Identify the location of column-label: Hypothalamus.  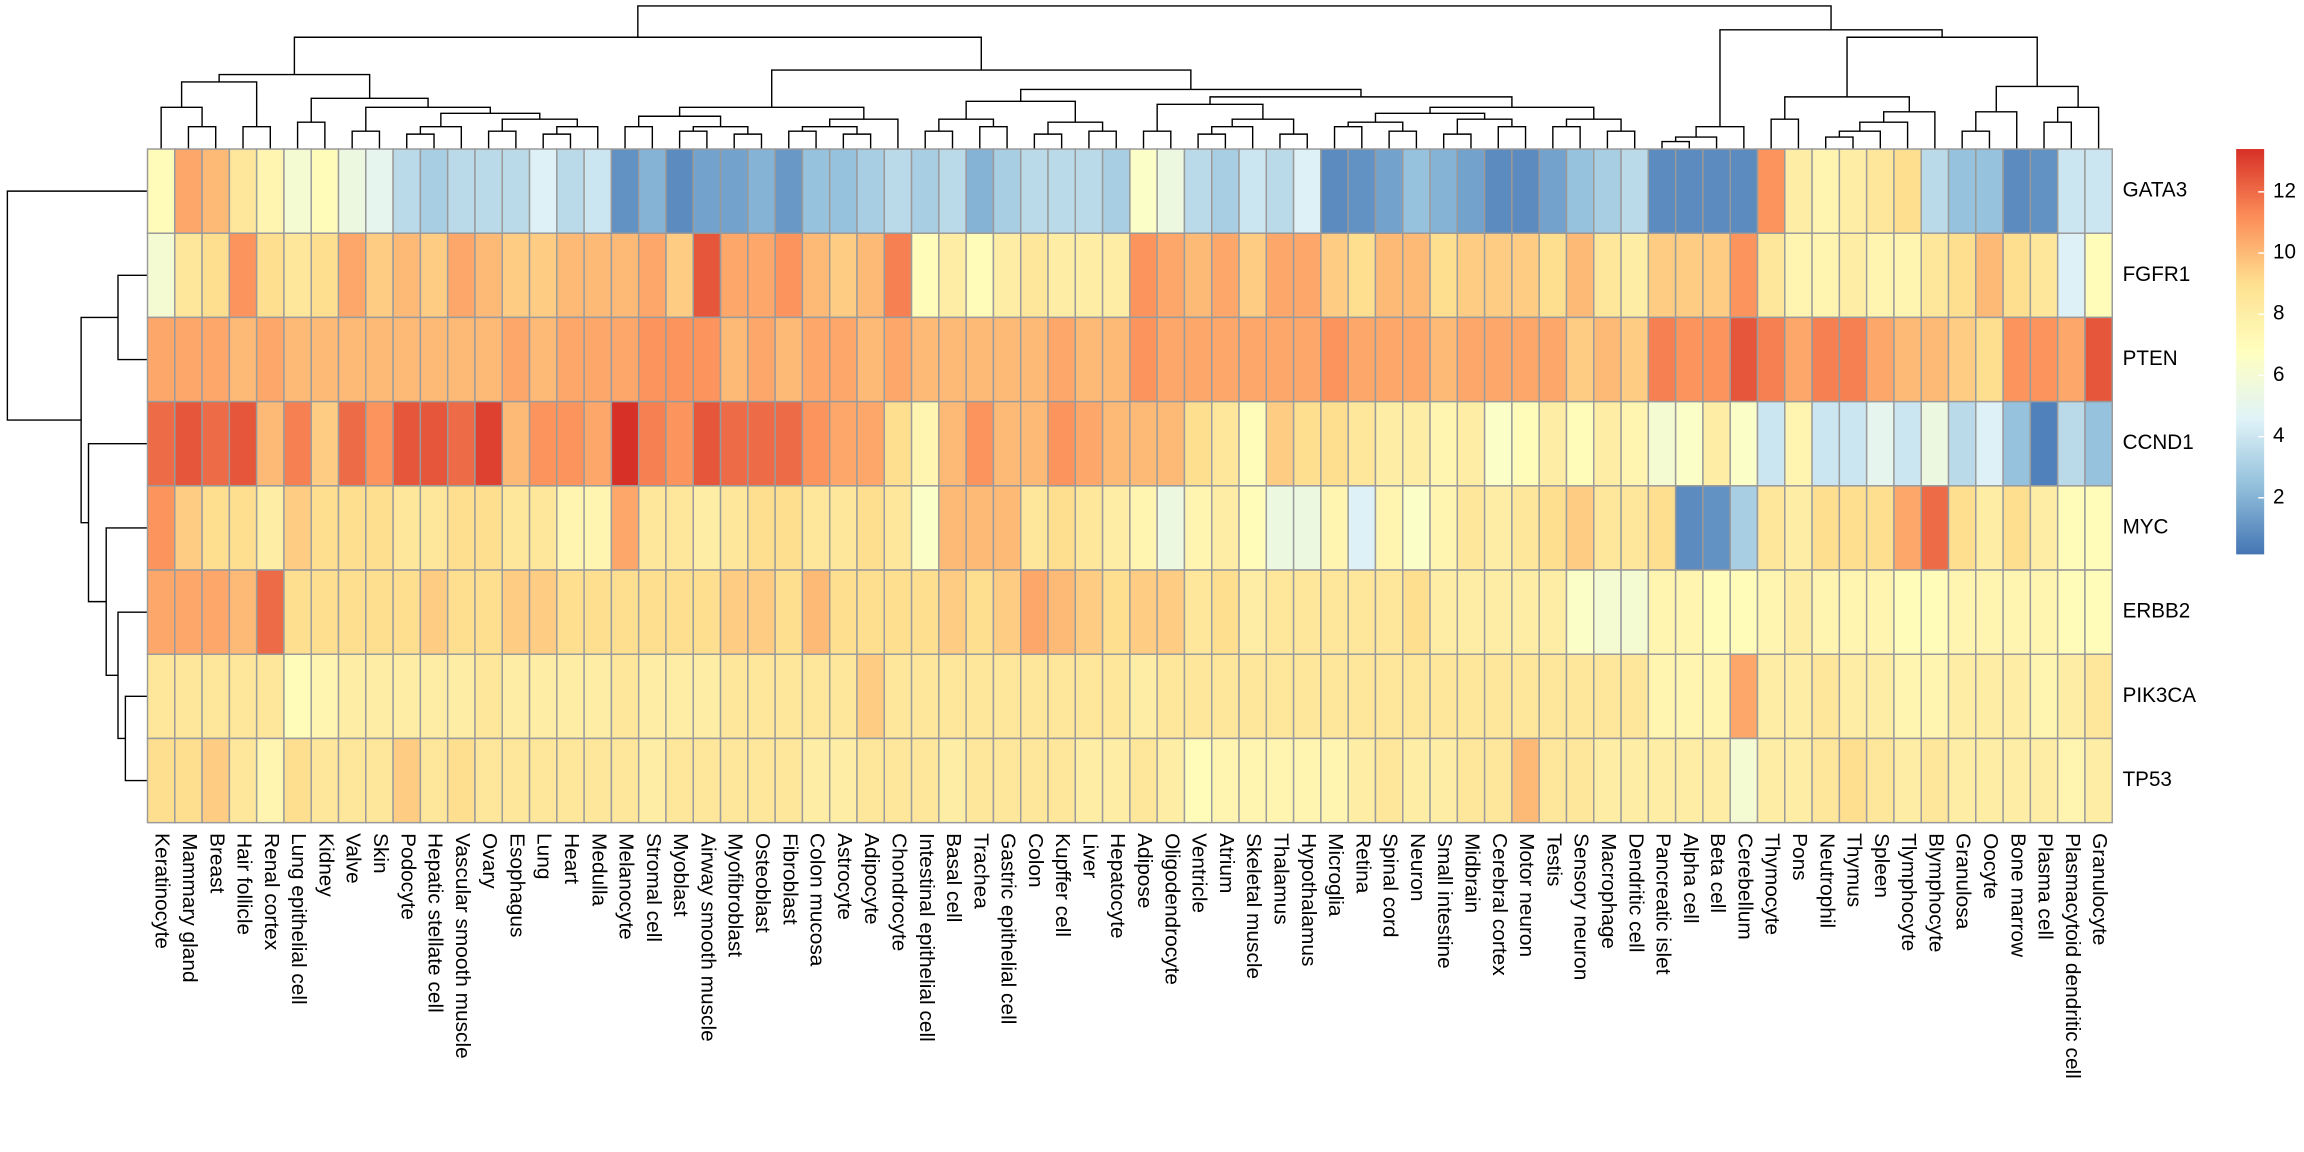
(1308, 899).